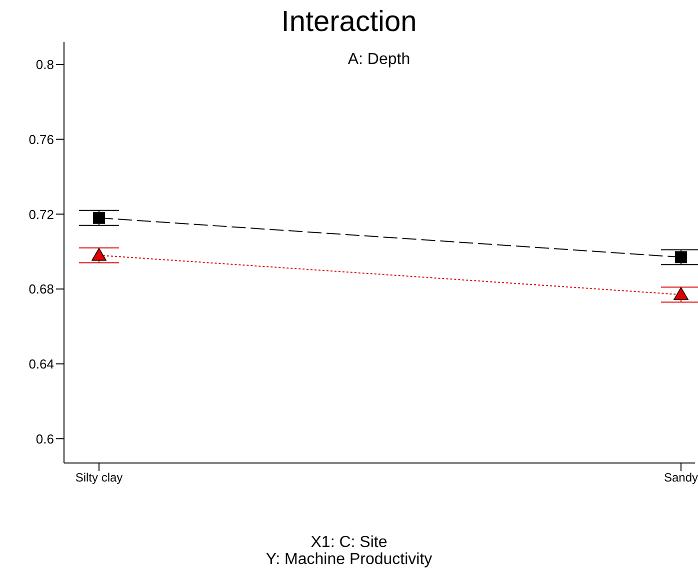  Describe the element at coordinates (41, 289) in the screenshot. I see `y-tick-label: 0.68` at that location.